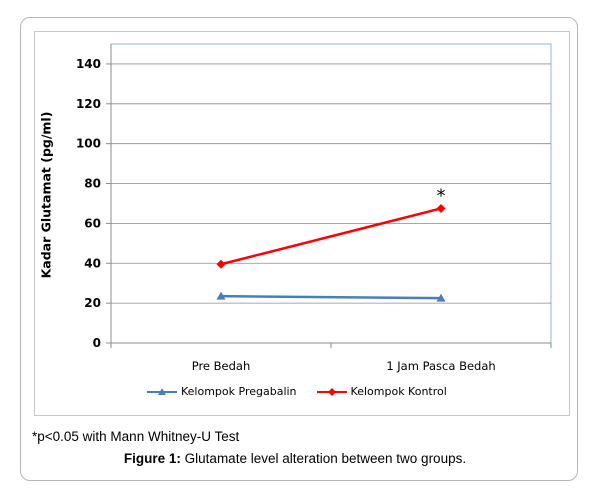  Describe the element at coordinates (440, 366) in the screenshot. I see `x-tick-label: 1 Jam Pasca Bedah` at that location.